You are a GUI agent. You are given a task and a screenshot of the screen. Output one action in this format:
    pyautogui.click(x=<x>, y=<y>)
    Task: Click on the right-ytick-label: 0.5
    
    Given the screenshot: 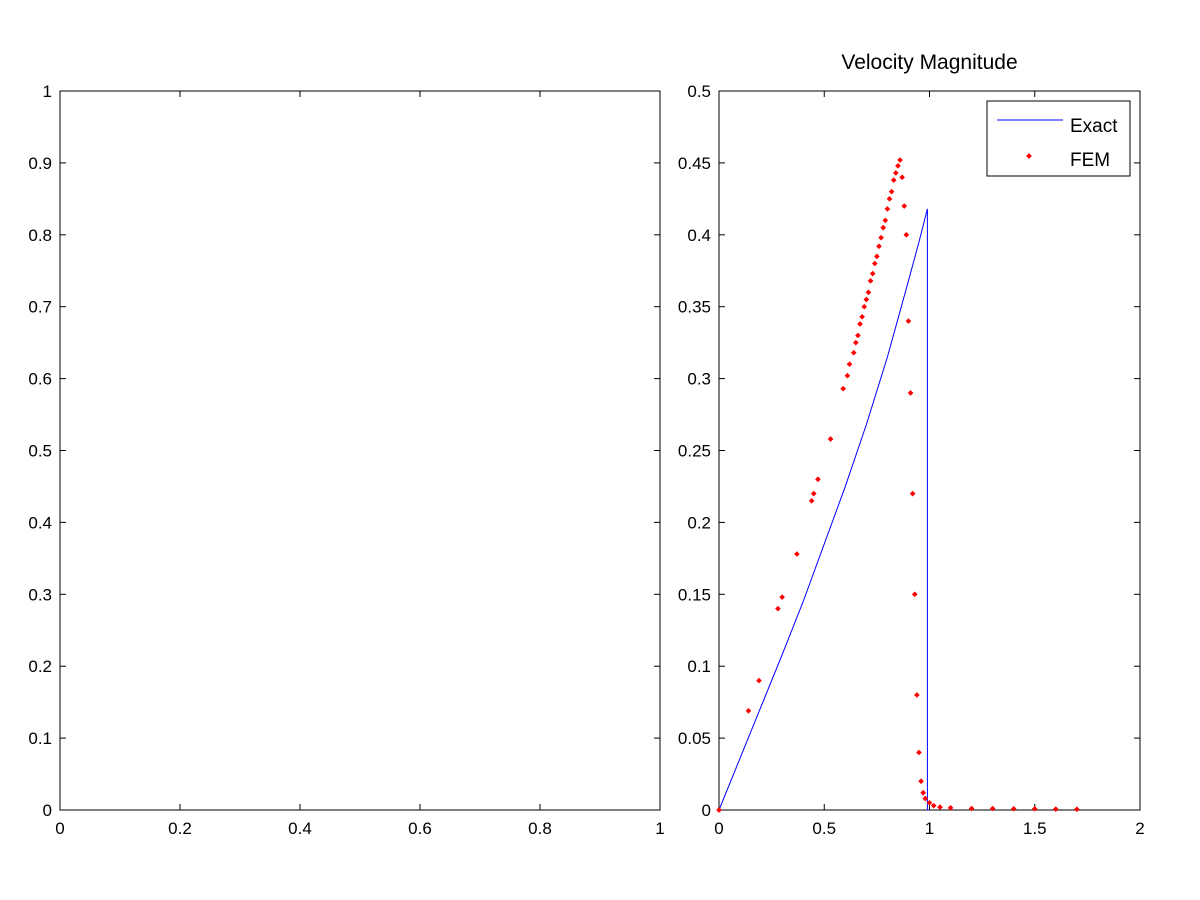 What is the action you would take?
    pyautogui.click(x=699, y=91)
    